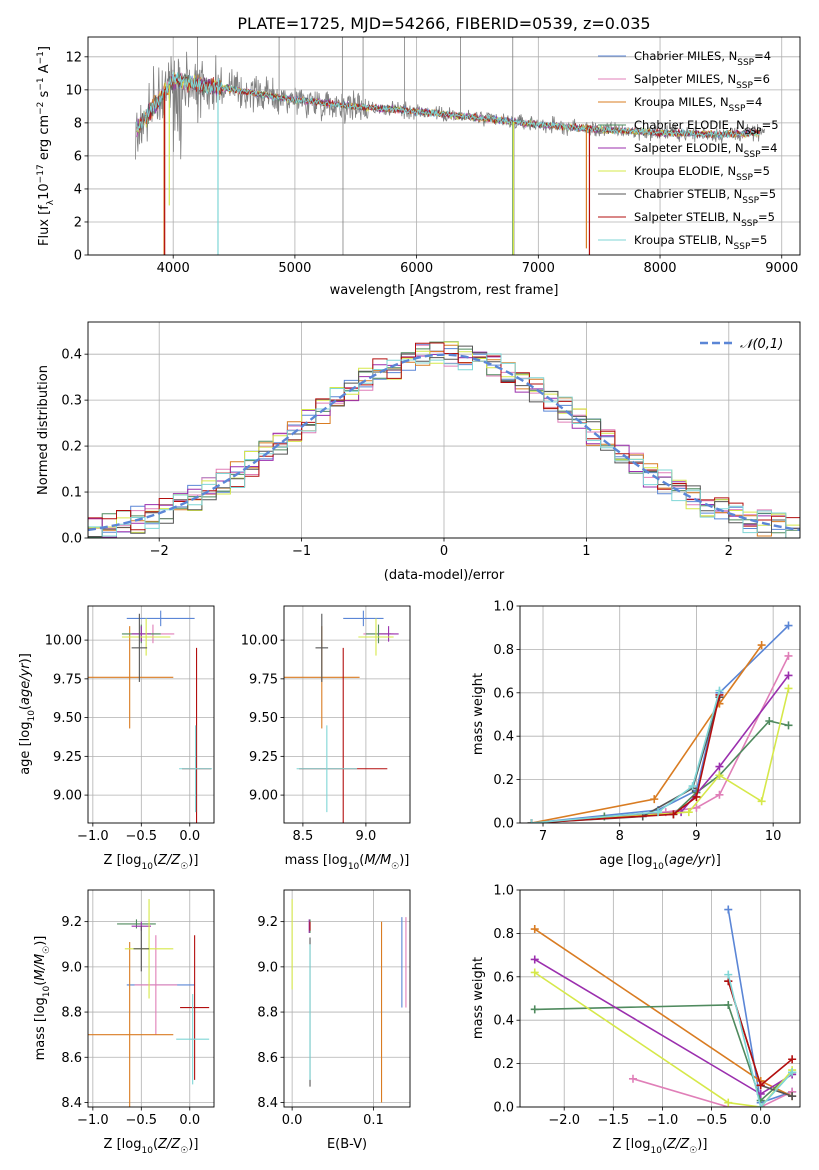 Image resolution: width=819 pixels, height=1170 pixels. I want to click on y-tick-label: 8, so click(78, 123).